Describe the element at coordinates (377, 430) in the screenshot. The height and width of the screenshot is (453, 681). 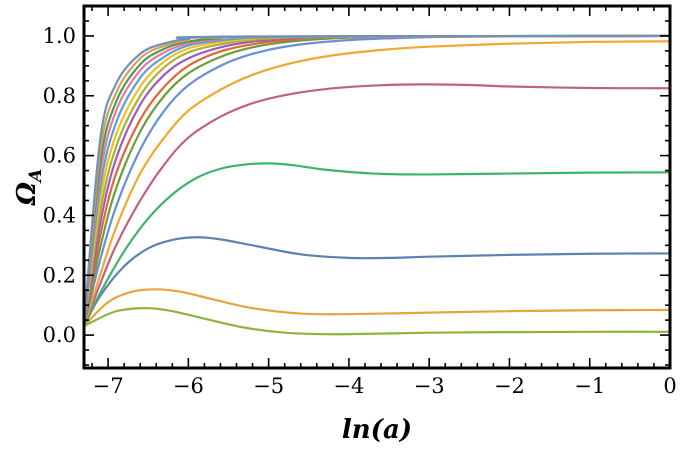
I see `x-axis-title: ln(a)` at that location.